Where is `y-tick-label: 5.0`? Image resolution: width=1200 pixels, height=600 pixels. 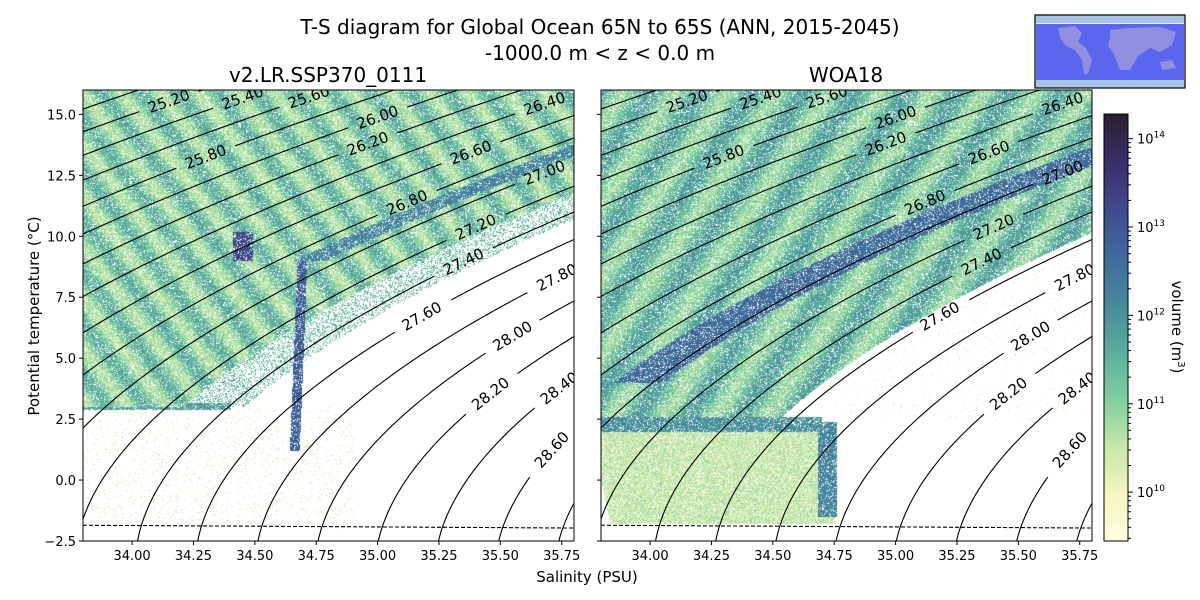 y-tick-label: 5.0 is located at coordinates (65, 359).